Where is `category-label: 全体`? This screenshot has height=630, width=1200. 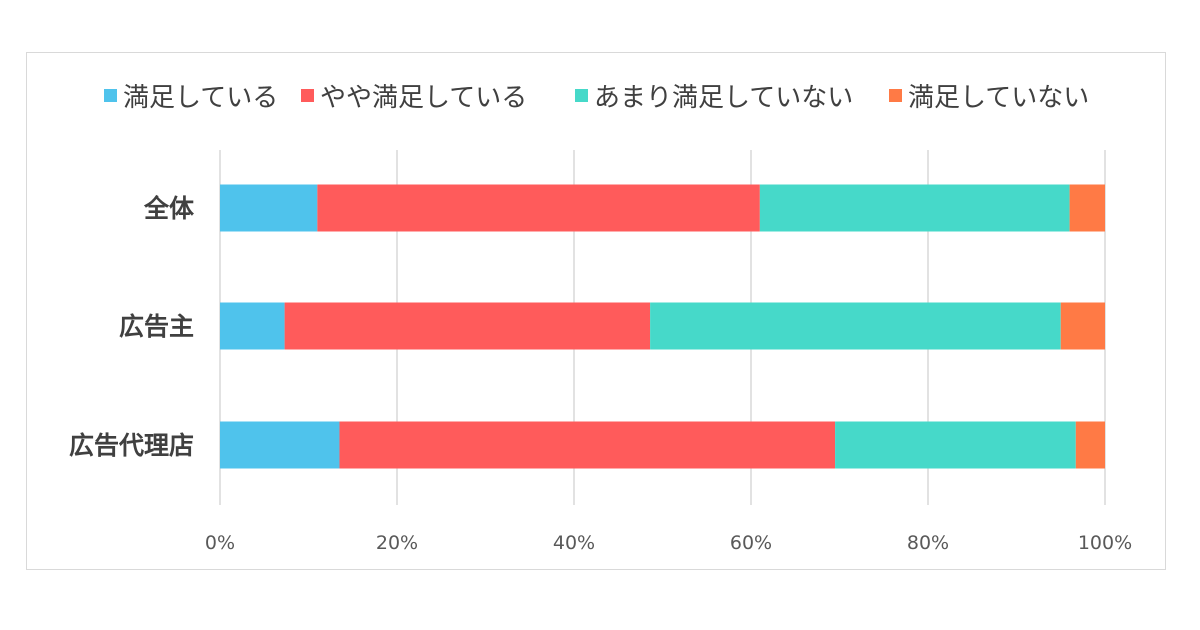
category-label: 全体 is located at coordinates (169, 208).